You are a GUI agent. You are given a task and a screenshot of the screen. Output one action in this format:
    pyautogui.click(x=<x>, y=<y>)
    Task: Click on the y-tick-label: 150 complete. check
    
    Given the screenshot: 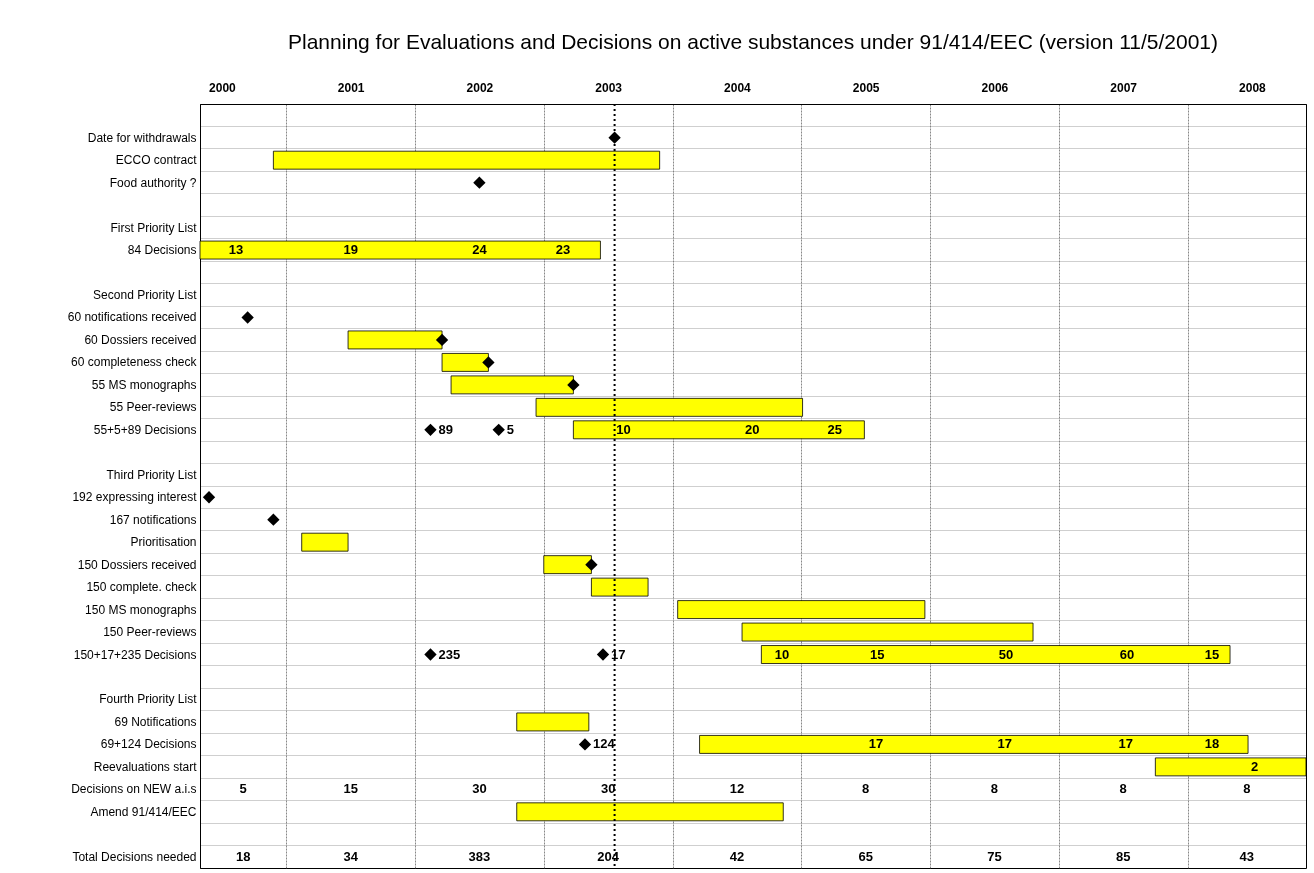 What is the action you would take?
    pyautogui.click(x=142, y=587)
    